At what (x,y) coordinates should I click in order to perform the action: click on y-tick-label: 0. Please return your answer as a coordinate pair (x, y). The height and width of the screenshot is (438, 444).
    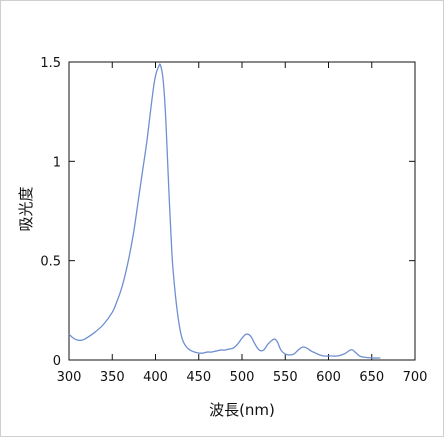
    Looking at the image, I should click on (57, 361).